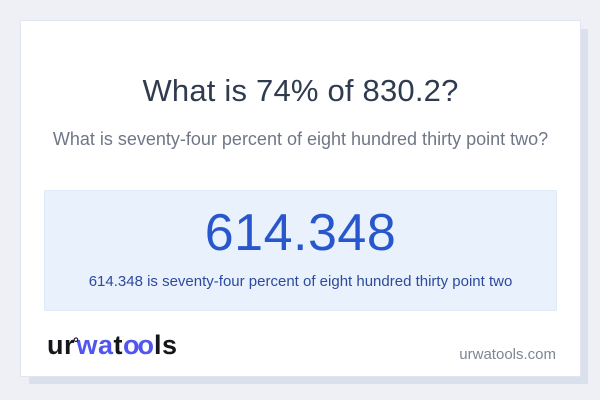 The image size is (600, 400). What do you see at coordinates (118, 345) in the screenshot?
I see `logo-segment-t: t` at bounding box center [118, 345].